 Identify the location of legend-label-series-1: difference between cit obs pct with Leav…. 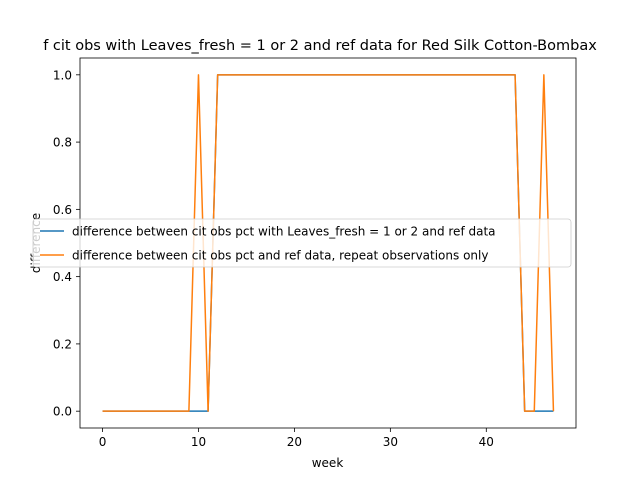
(284, 232).